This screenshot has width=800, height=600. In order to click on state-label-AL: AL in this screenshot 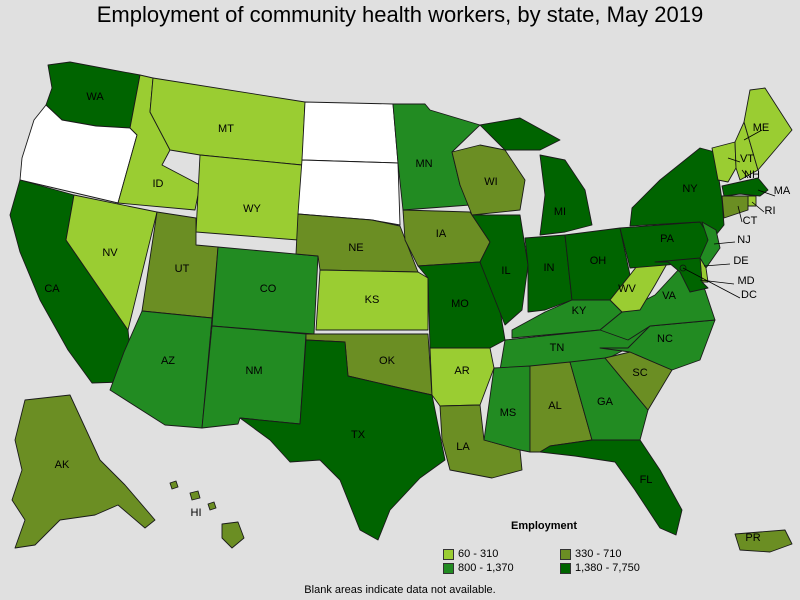, I will do `click(554, 406)`.